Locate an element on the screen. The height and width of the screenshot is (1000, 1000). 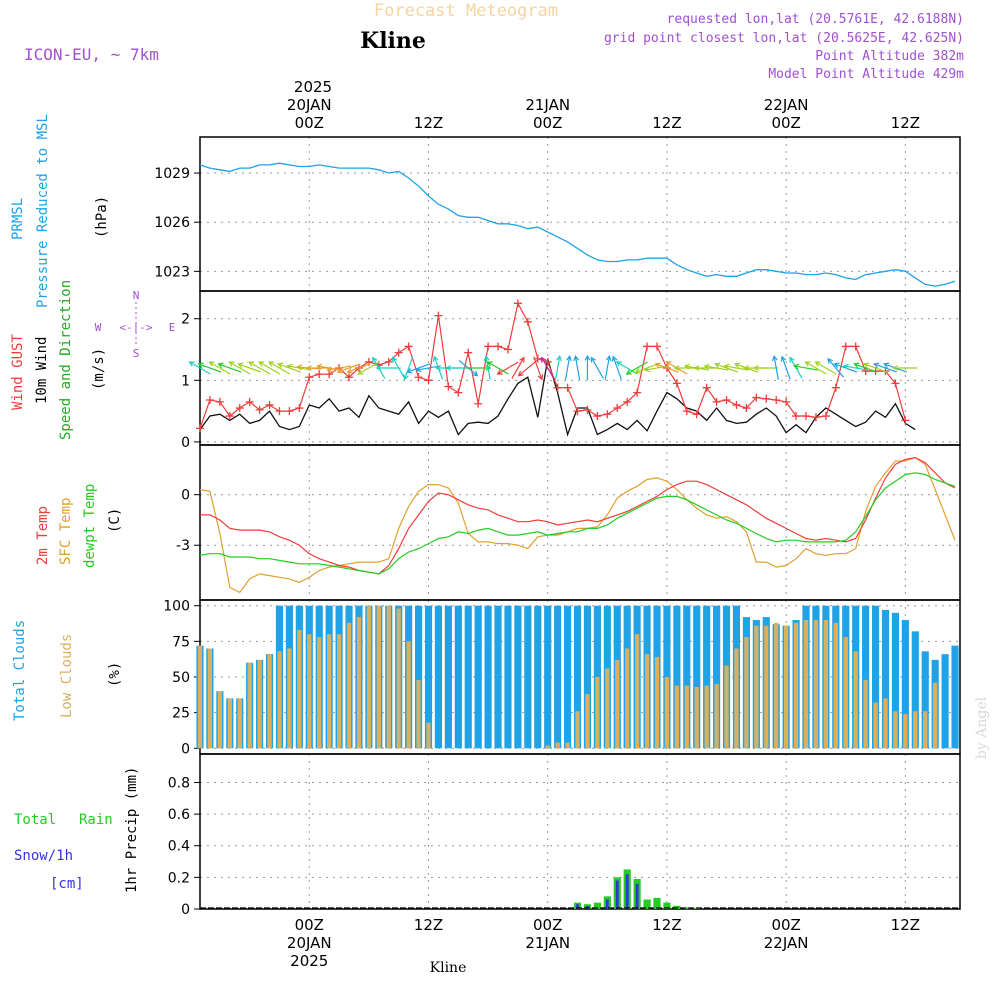
temperature-panel: -3 0 is located at coordinates (568, 522).